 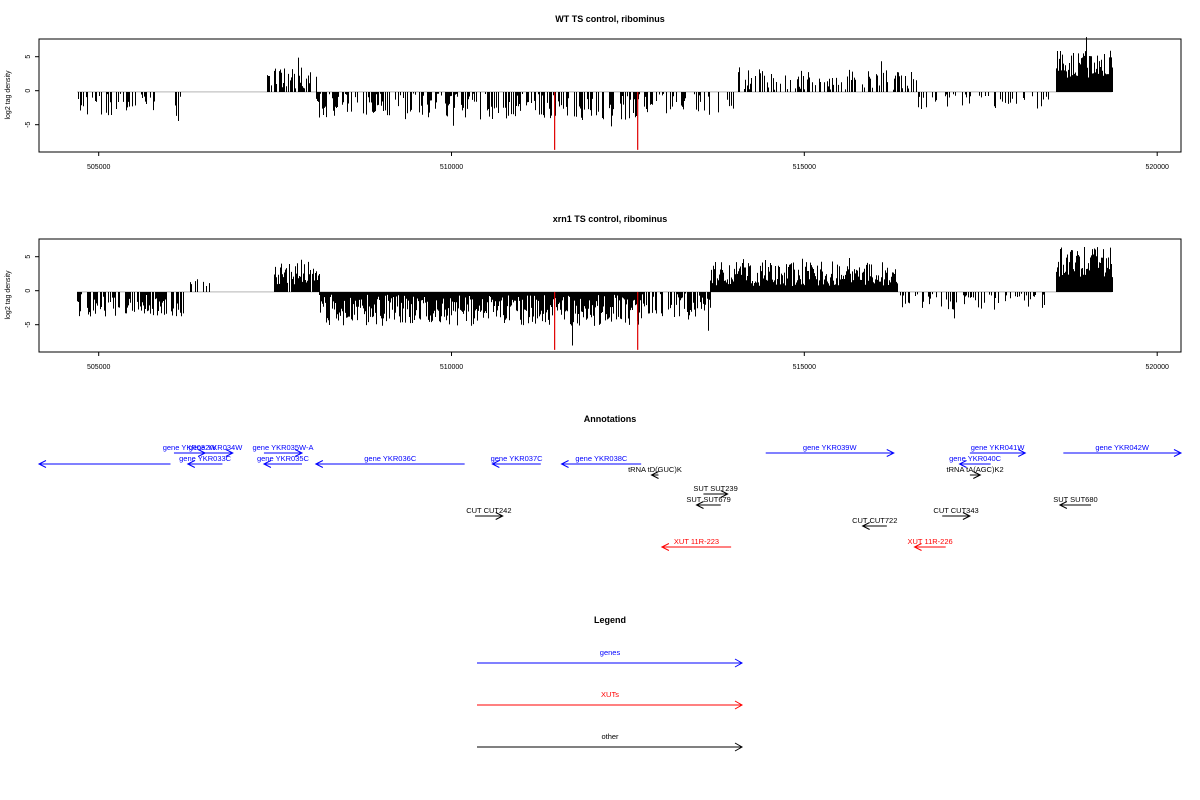 I want to click on wt-plot-frame, so click(x=610, y=95).